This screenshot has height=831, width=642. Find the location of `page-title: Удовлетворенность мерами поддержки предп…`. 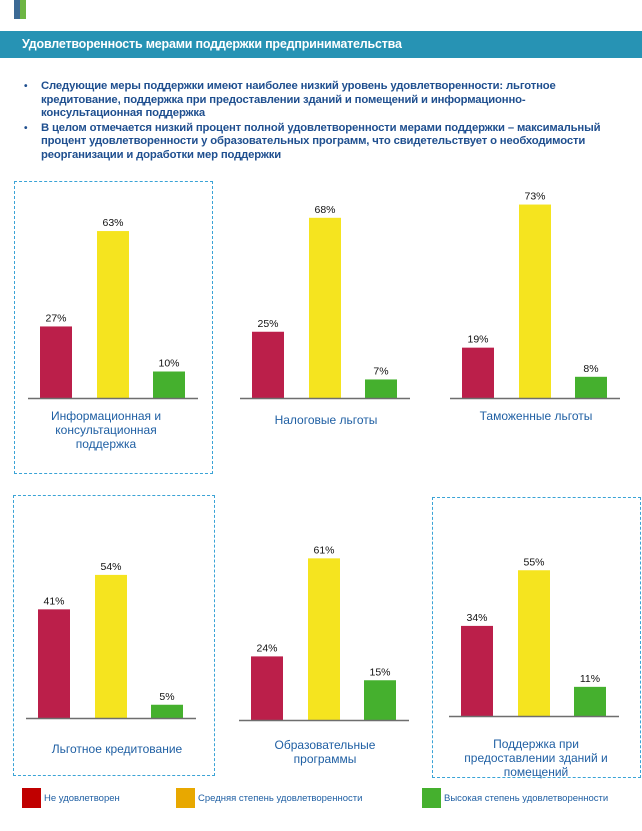

page-title: Удовлетворенность мерами поддержки предп… is located at coordinates (212, 44).